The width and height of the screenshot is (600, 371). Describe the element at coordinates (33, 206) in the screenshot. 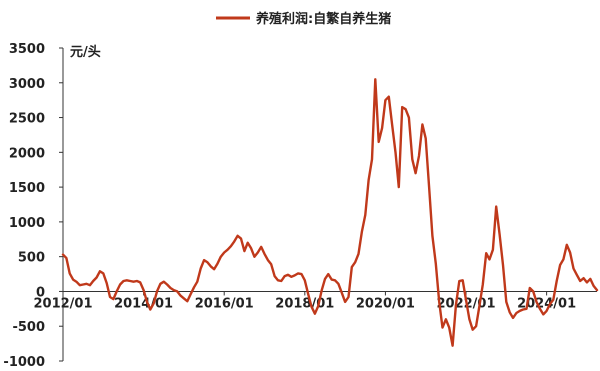

I see `y-axis-ticks: 3500 3000 2500 2000 1500 1000 500 0 -500 -1000` at that location.